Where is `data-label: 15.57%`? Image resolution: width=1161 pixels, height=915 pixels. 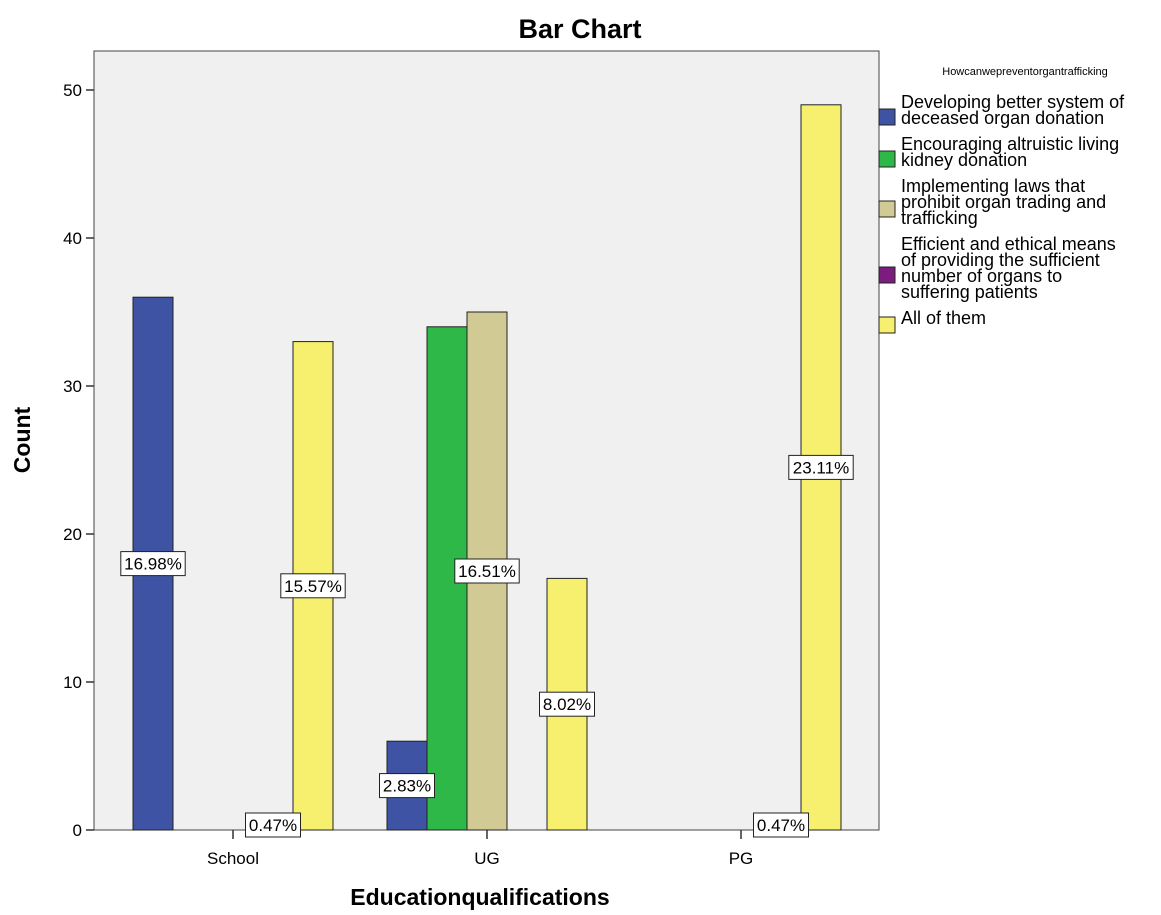
data-label: 15.57% is located at coordinates (313, 586).